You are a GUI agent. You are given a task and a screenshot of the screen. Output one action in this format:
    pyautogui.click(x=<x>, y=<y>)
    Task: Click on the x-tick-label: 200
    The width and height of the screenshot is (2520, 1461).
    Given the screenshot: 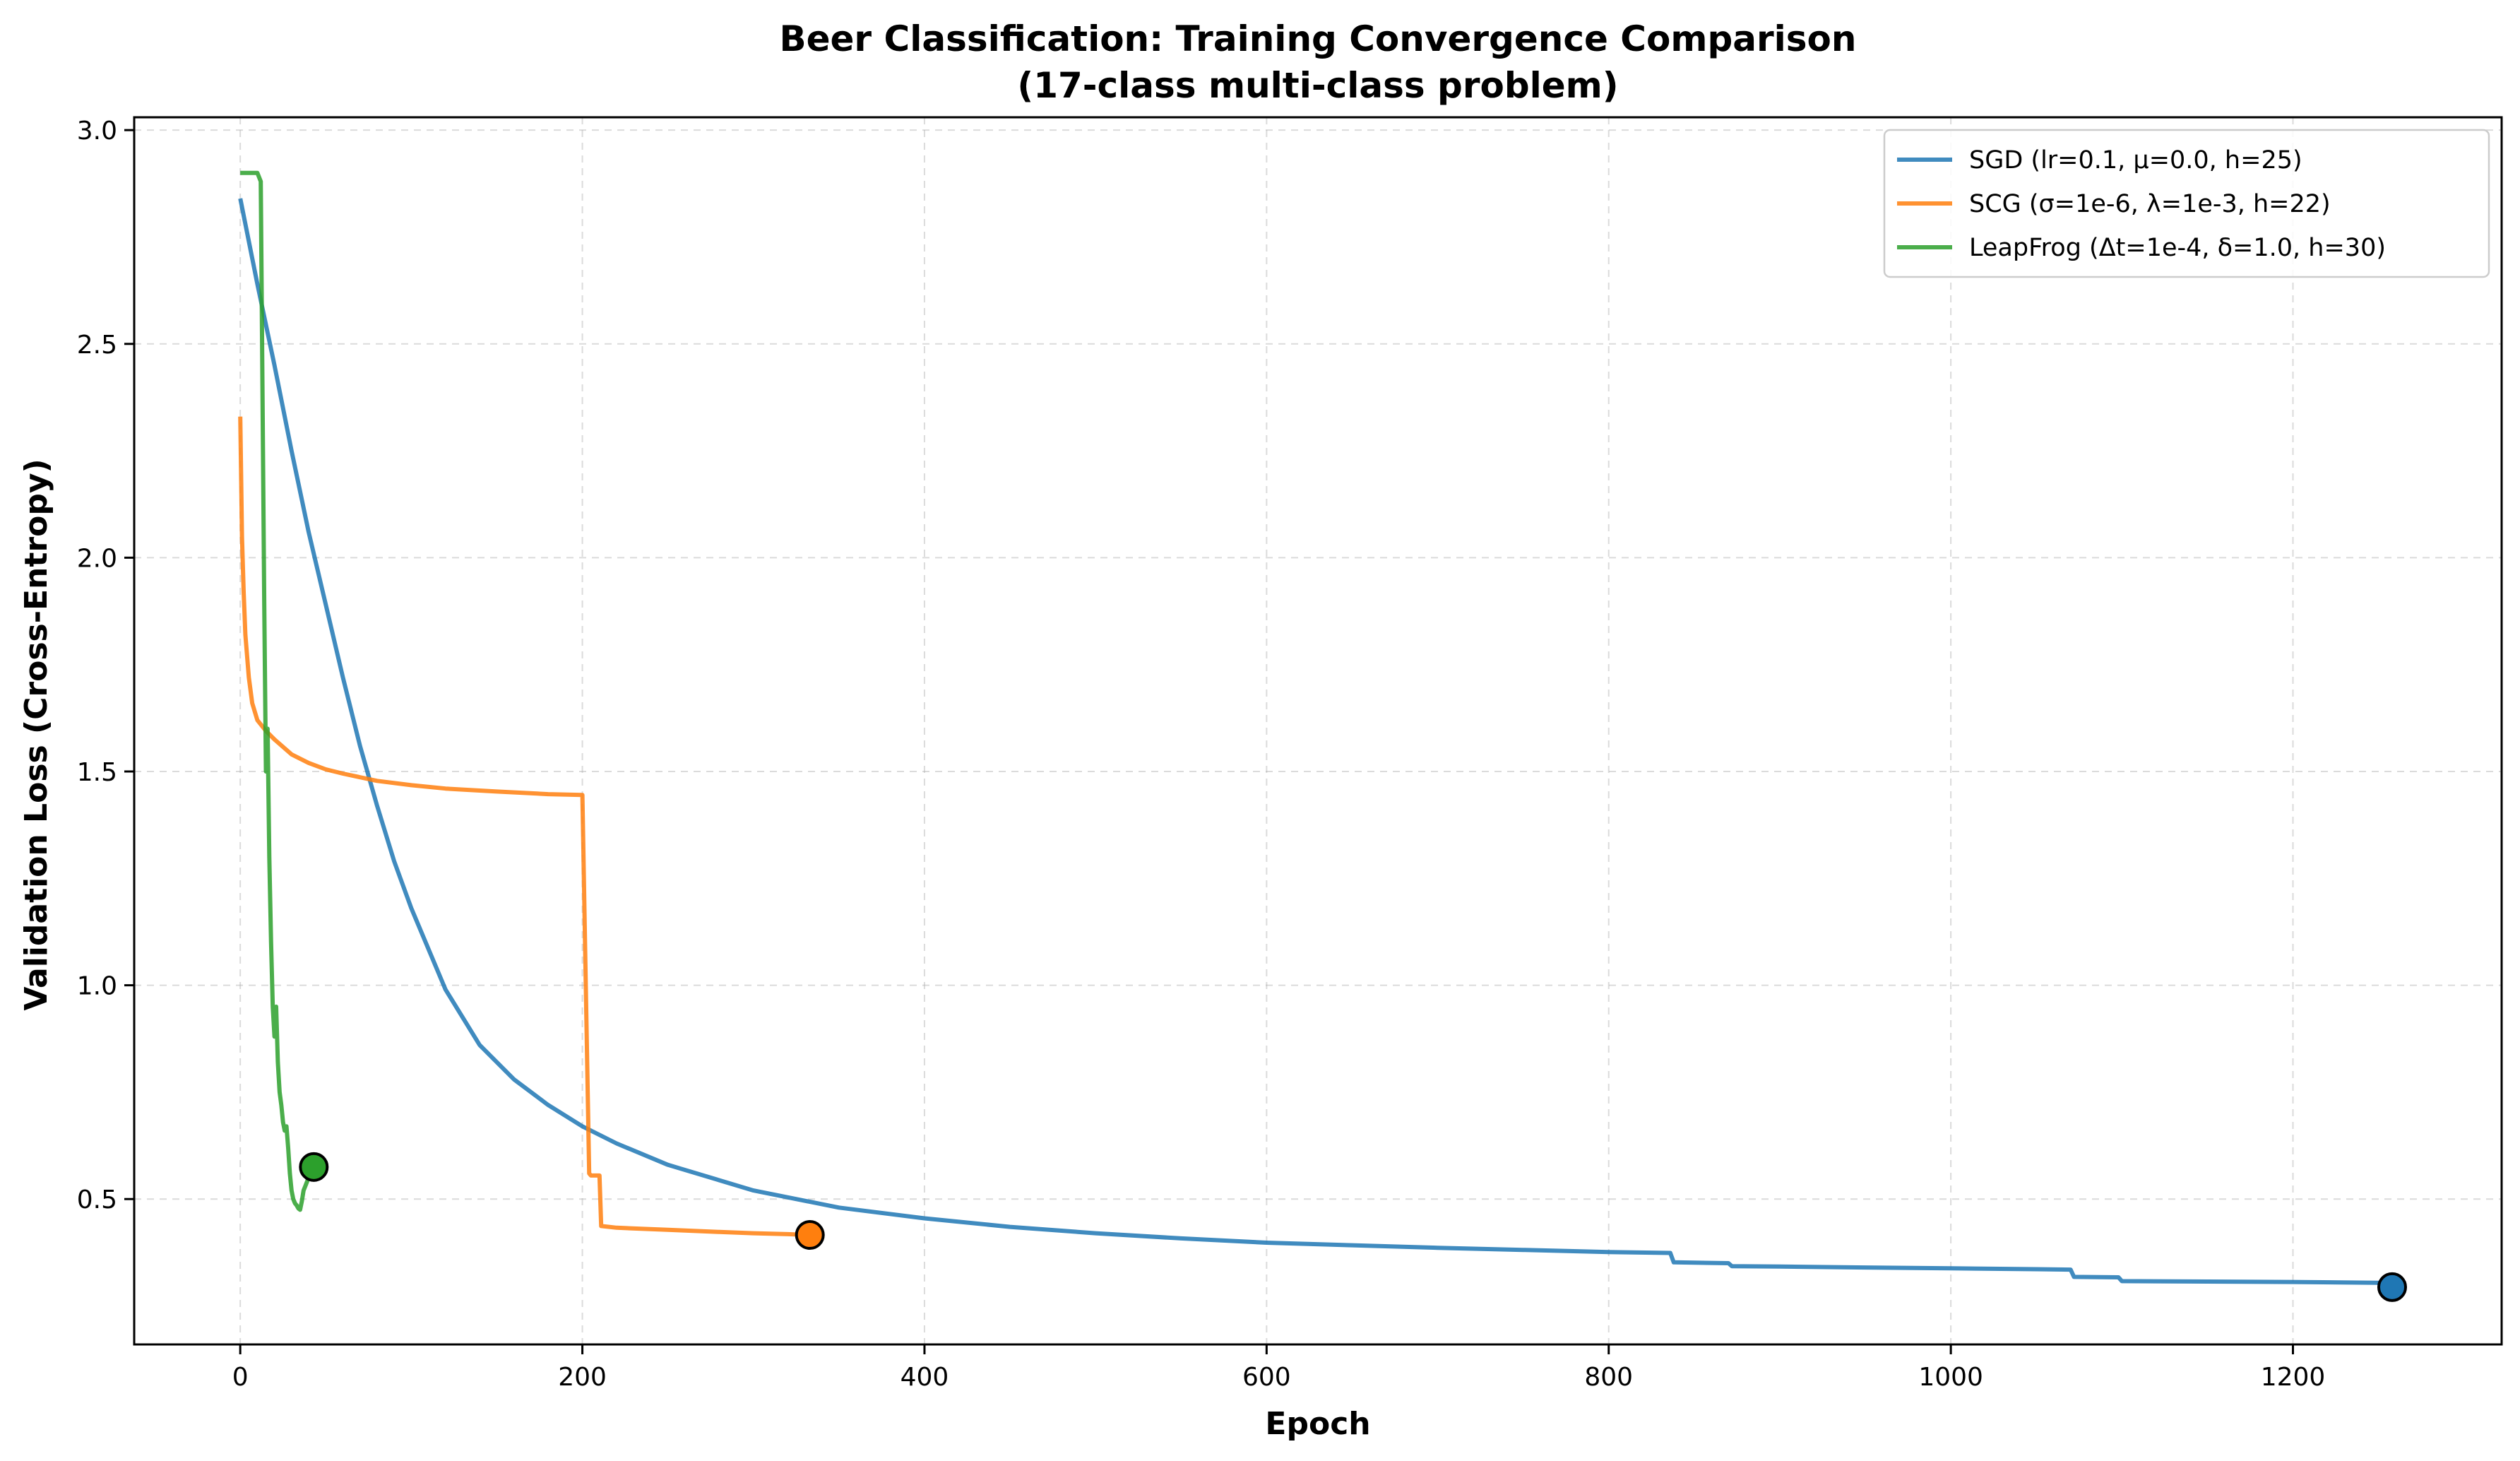 What is the action you would take?
    pyautogui.click(x=583, y=1377)
    